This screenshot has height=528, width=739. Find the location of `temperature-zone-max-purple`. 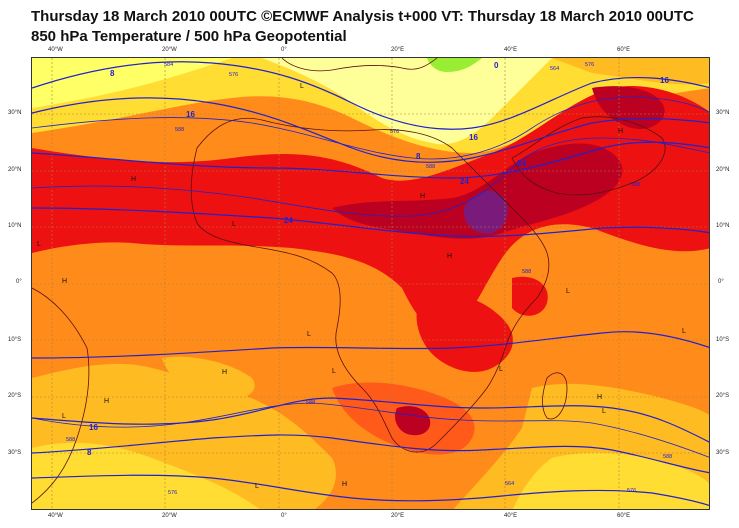

temperature-zone-max-purple is located at coordinates (485, 212).